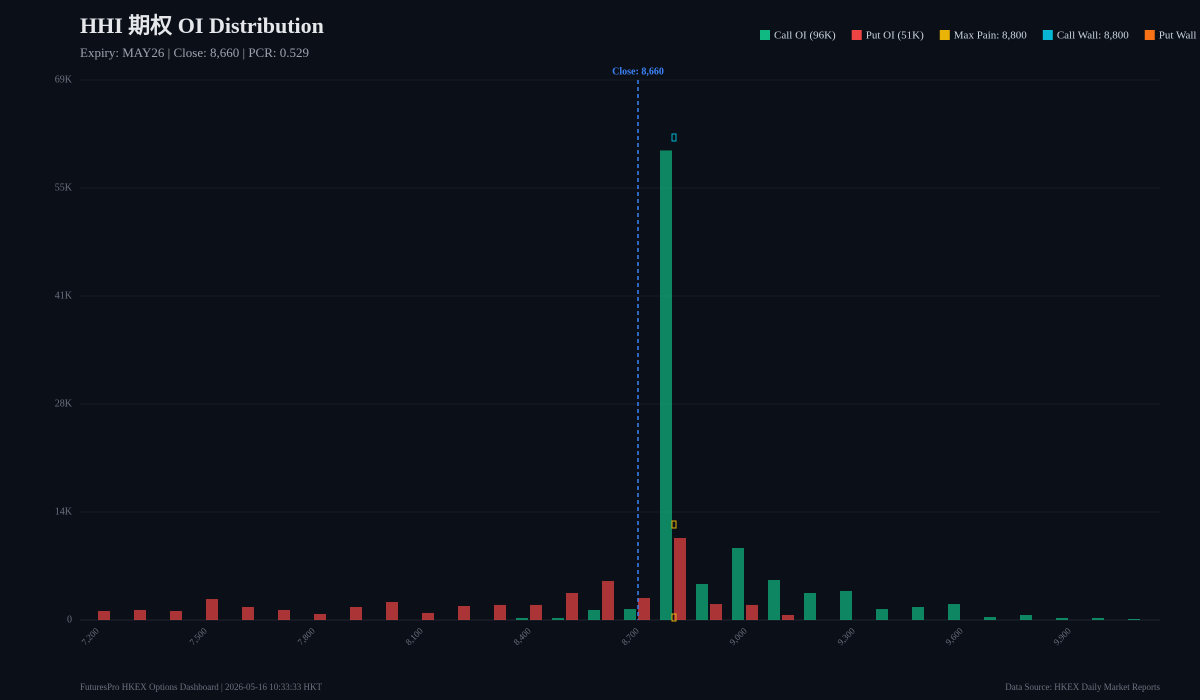 The image size is (1200, 700). I want to click on y-tick-label: 28K, so click(64, 403).